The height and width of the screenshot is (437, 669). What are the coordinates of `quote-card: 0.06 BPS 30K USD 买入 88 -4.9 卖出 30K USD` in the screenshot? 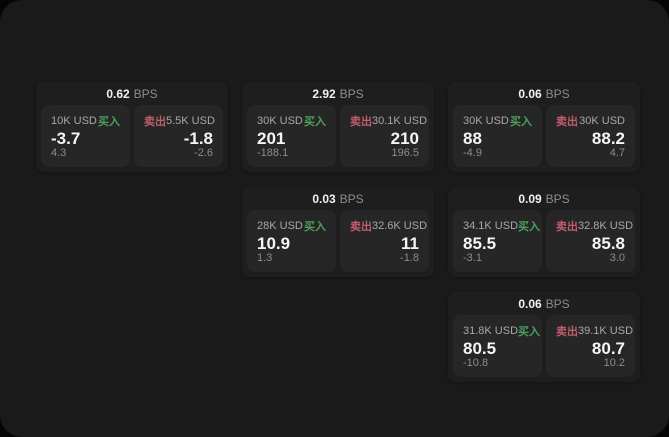 It's located at (544, 127).